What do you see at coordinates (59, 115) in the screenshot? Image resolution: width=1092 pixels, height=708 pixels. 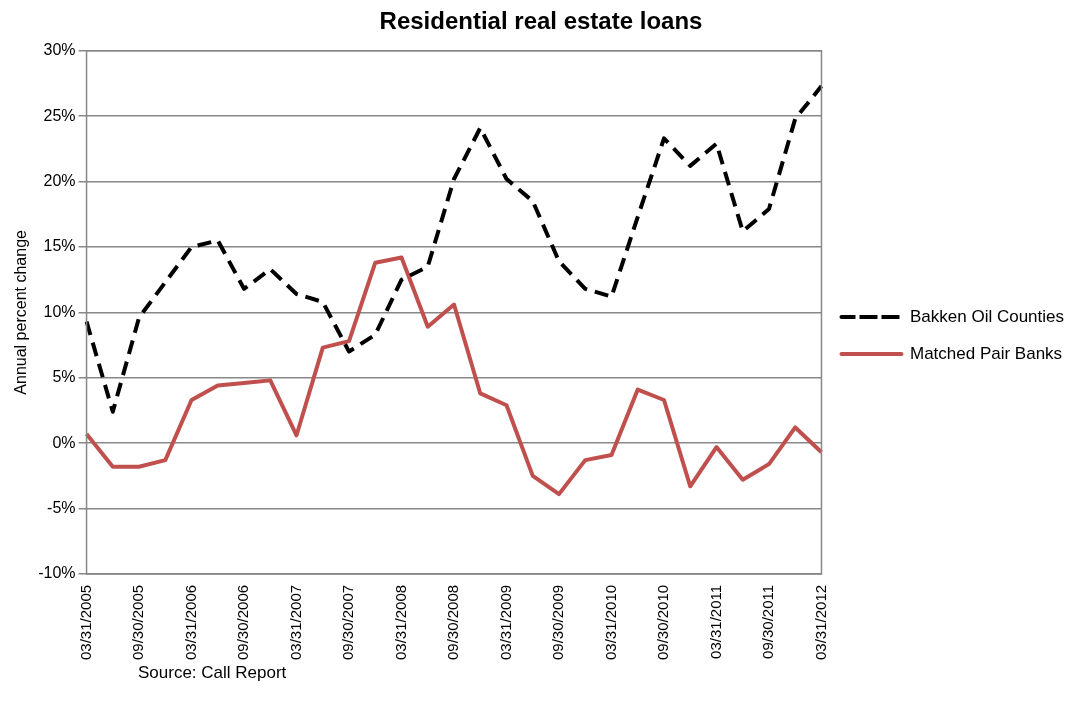 I see `y-tick-label: 25%` at bounding box center [59, 115].